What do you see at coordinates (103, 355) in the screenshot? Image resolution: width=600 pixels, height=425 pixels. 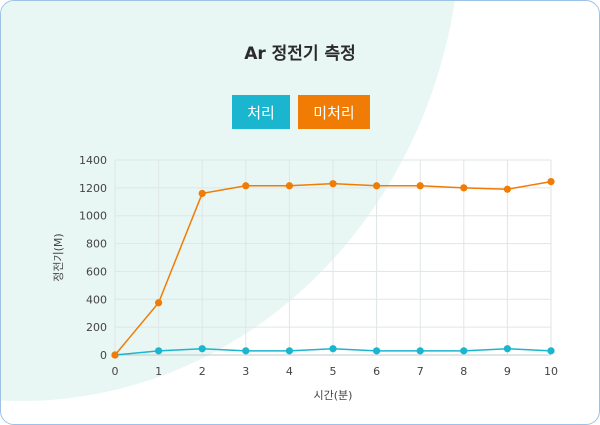 I see `y-tick-label: 0` at bounding box center [103, 355].